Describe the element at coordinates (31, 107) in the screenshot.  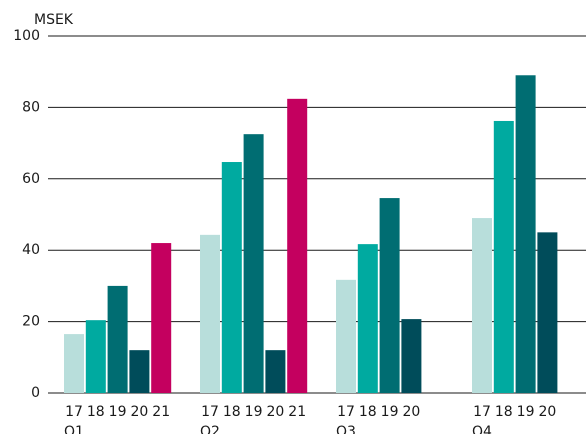
I see `y-tick-label: 80` at that location.